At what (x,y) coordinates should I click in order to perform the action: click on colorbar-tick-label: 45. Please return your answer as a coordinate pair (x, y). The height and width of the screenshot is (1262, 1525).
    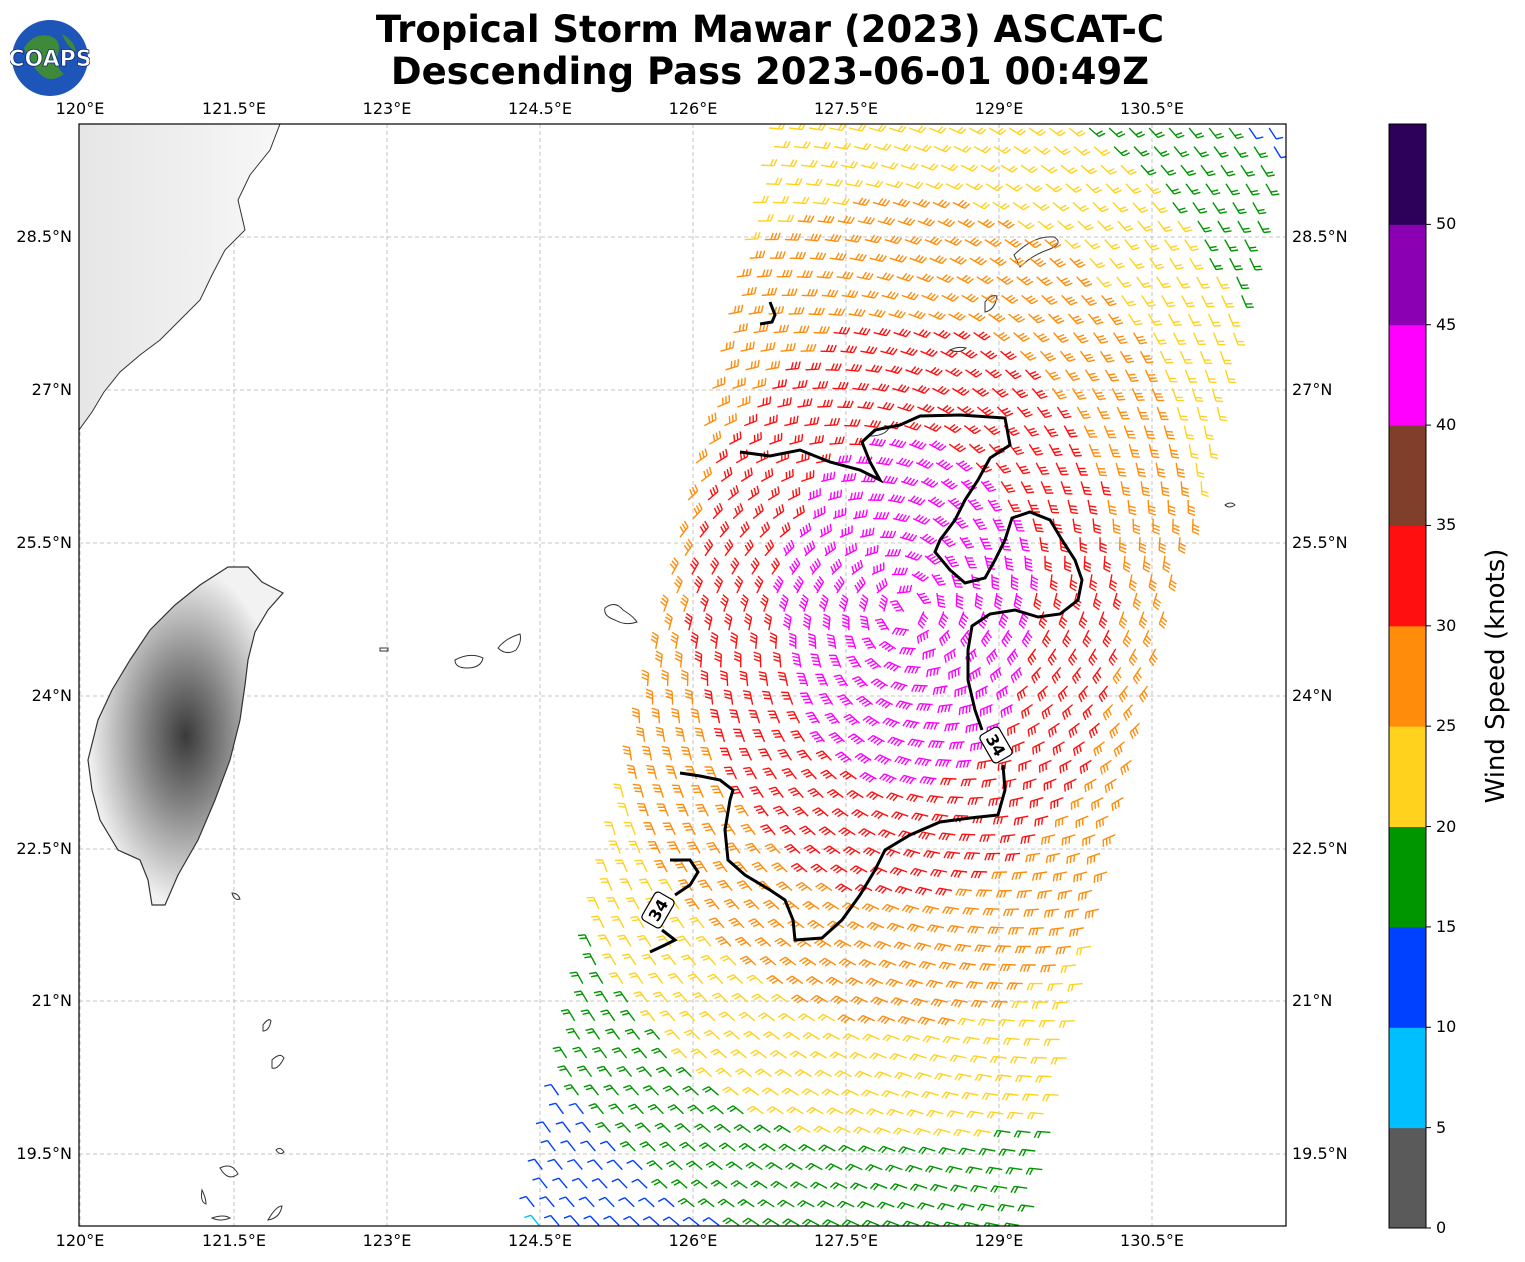
    Looking at the image, I should click on (1446, 324).